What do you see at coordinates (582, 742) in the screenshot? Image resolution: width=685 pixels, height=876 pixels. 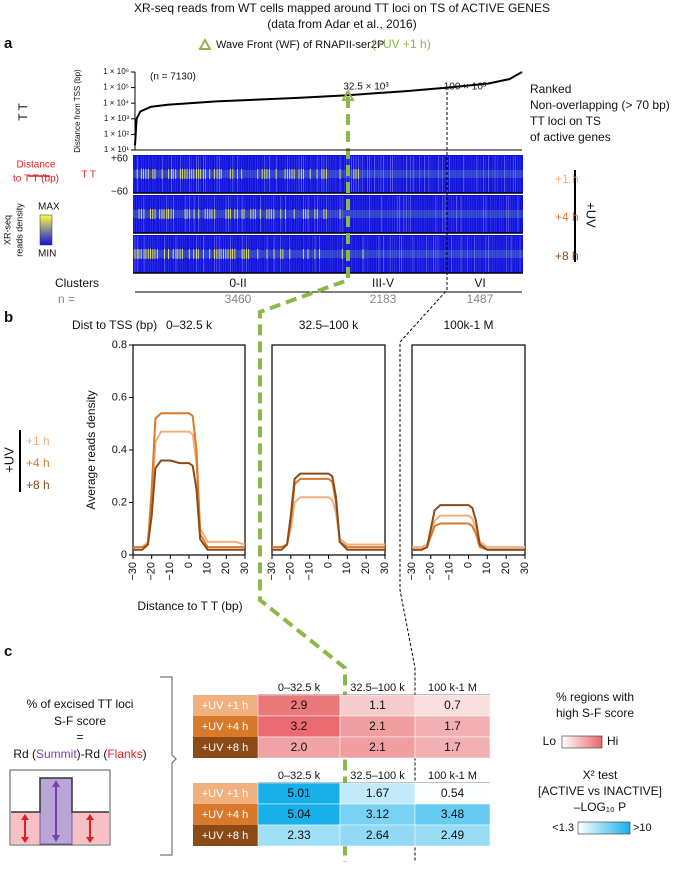 I see `sf-colorbar` at bounding box center [582, 742].